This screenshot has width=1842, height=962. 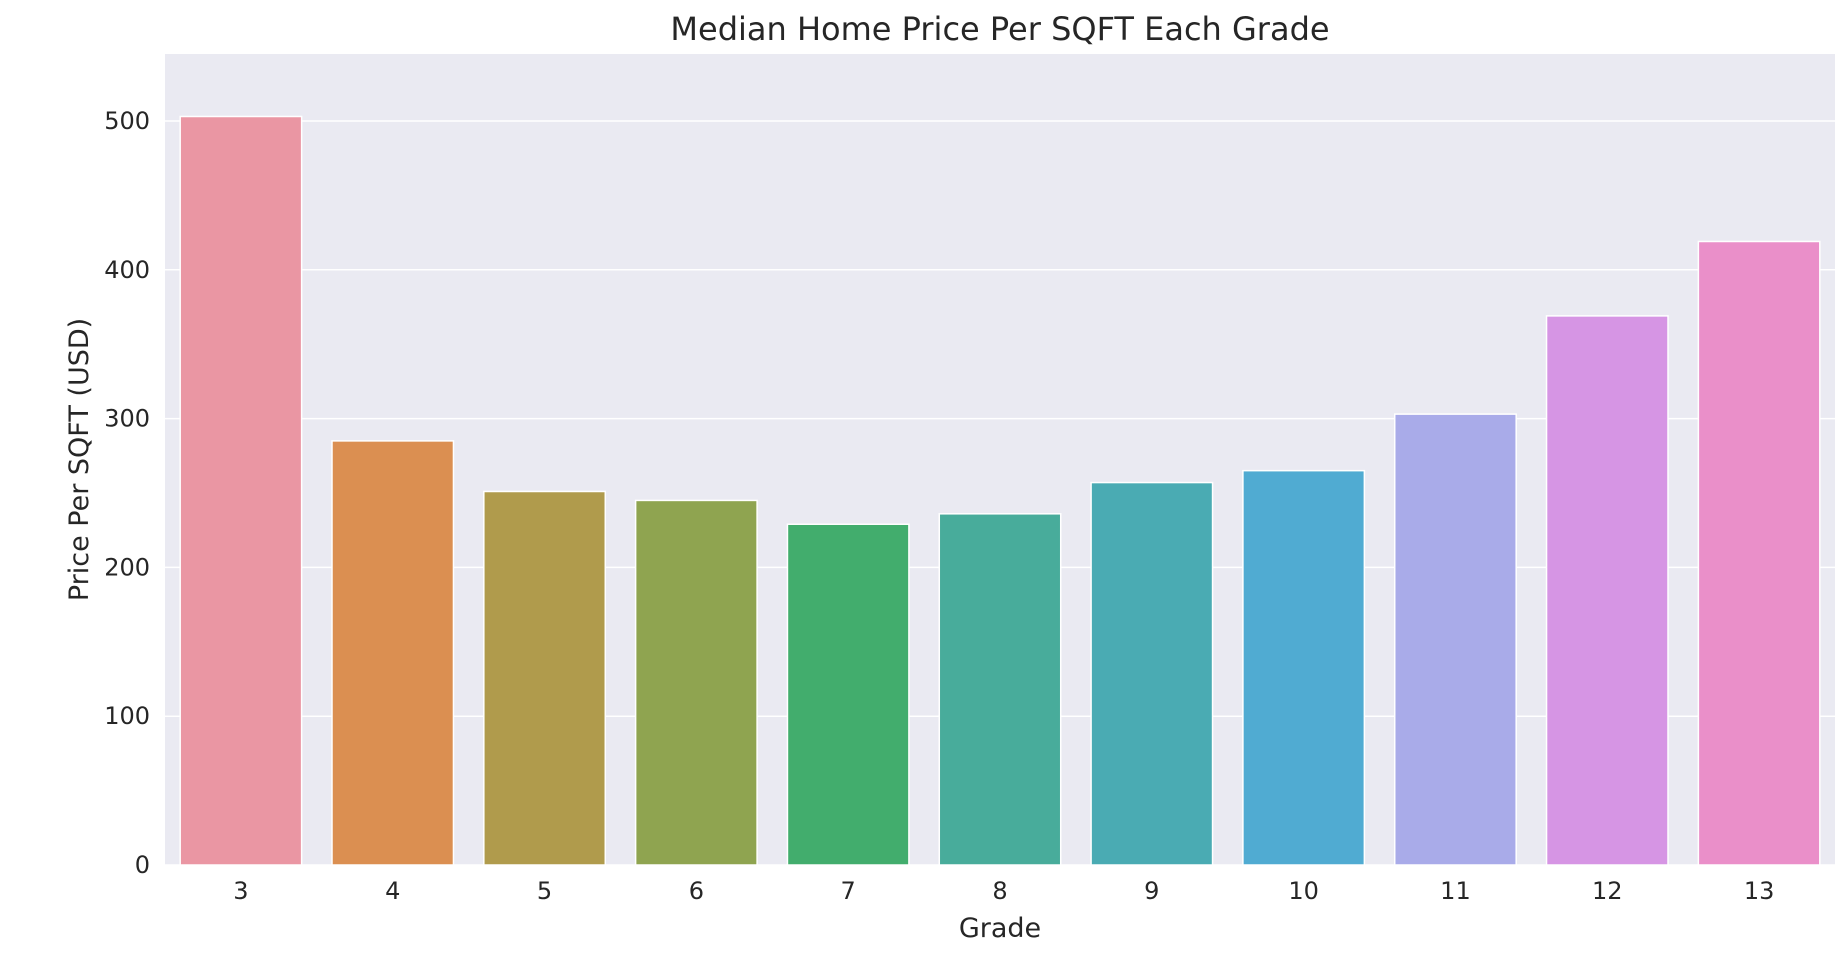 I want to click on x-axis-ticks: 3 4 5 6 7 8 9 10 11 12 13, so click(x=1003, y=891).